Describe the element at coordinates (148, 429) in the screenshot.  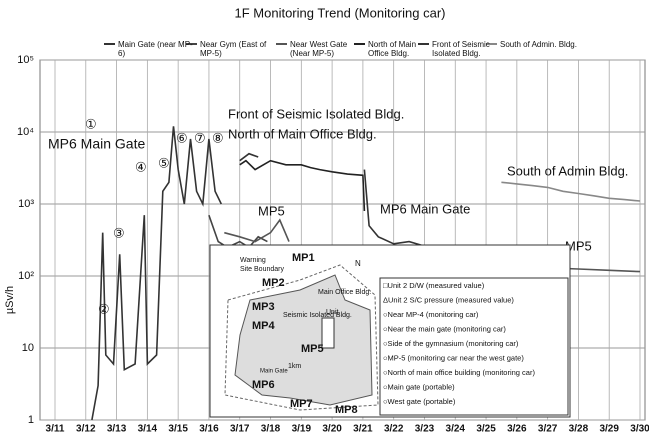
I see `x-tick-label: 3/14` at that location.